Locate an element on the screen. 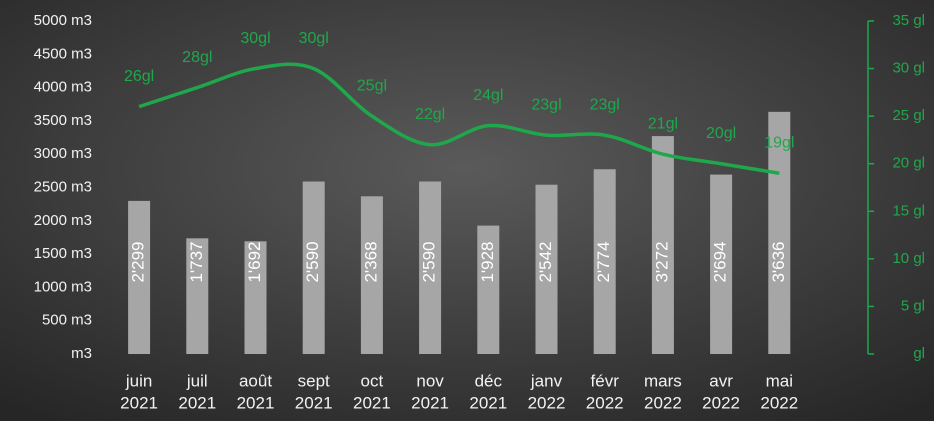  bar-value-label: 3'636 is located at coordinates (778, 261).